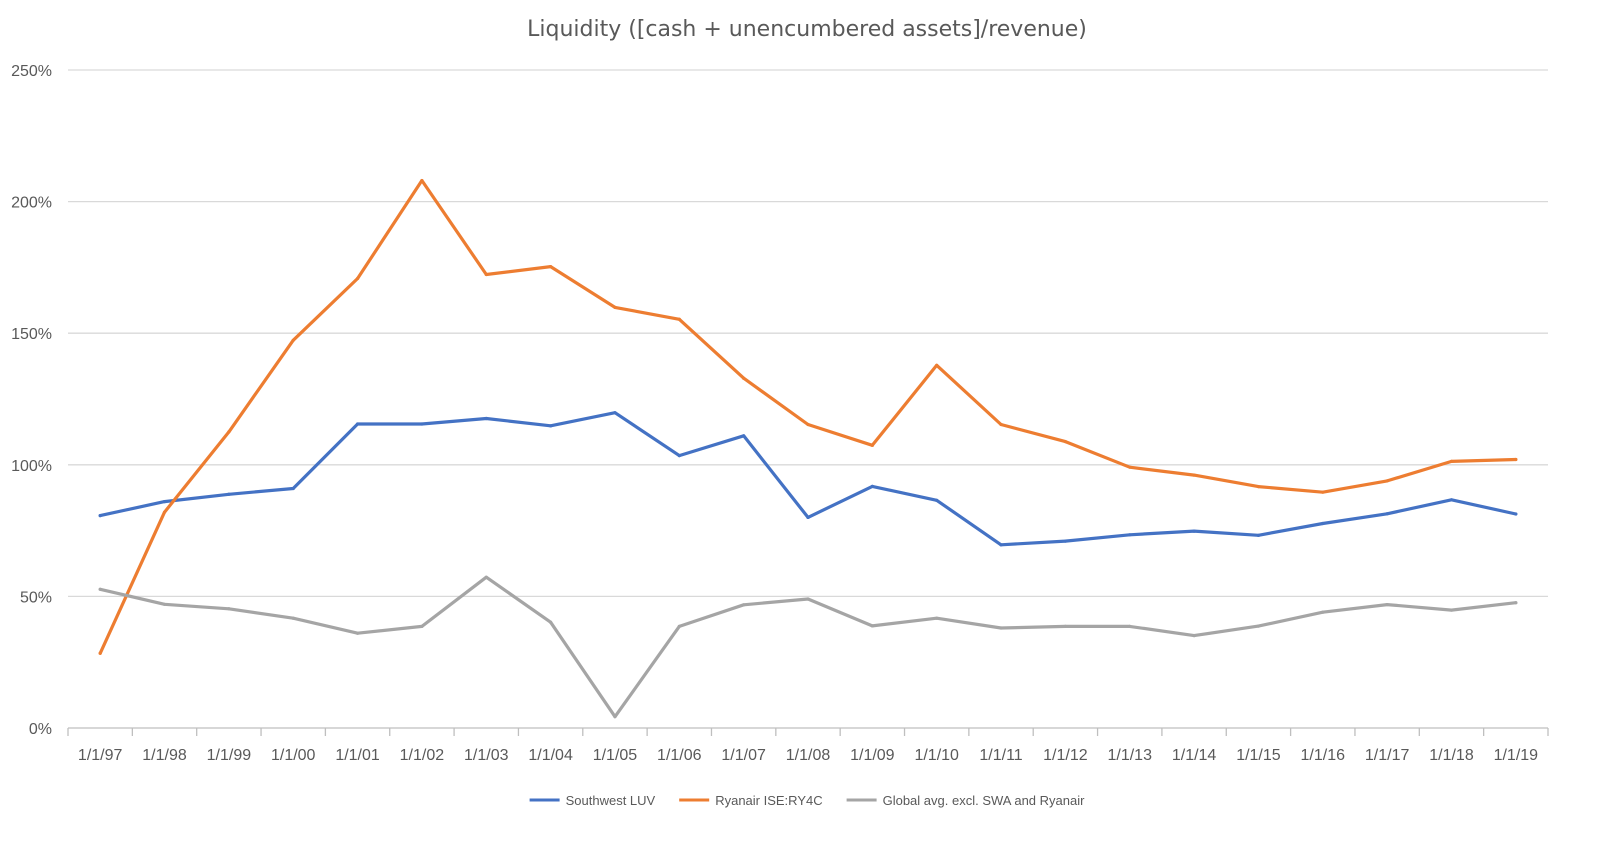  I want to click on legend-item: Global avg. excl. SWA and Ryanair, so click(966, 800).